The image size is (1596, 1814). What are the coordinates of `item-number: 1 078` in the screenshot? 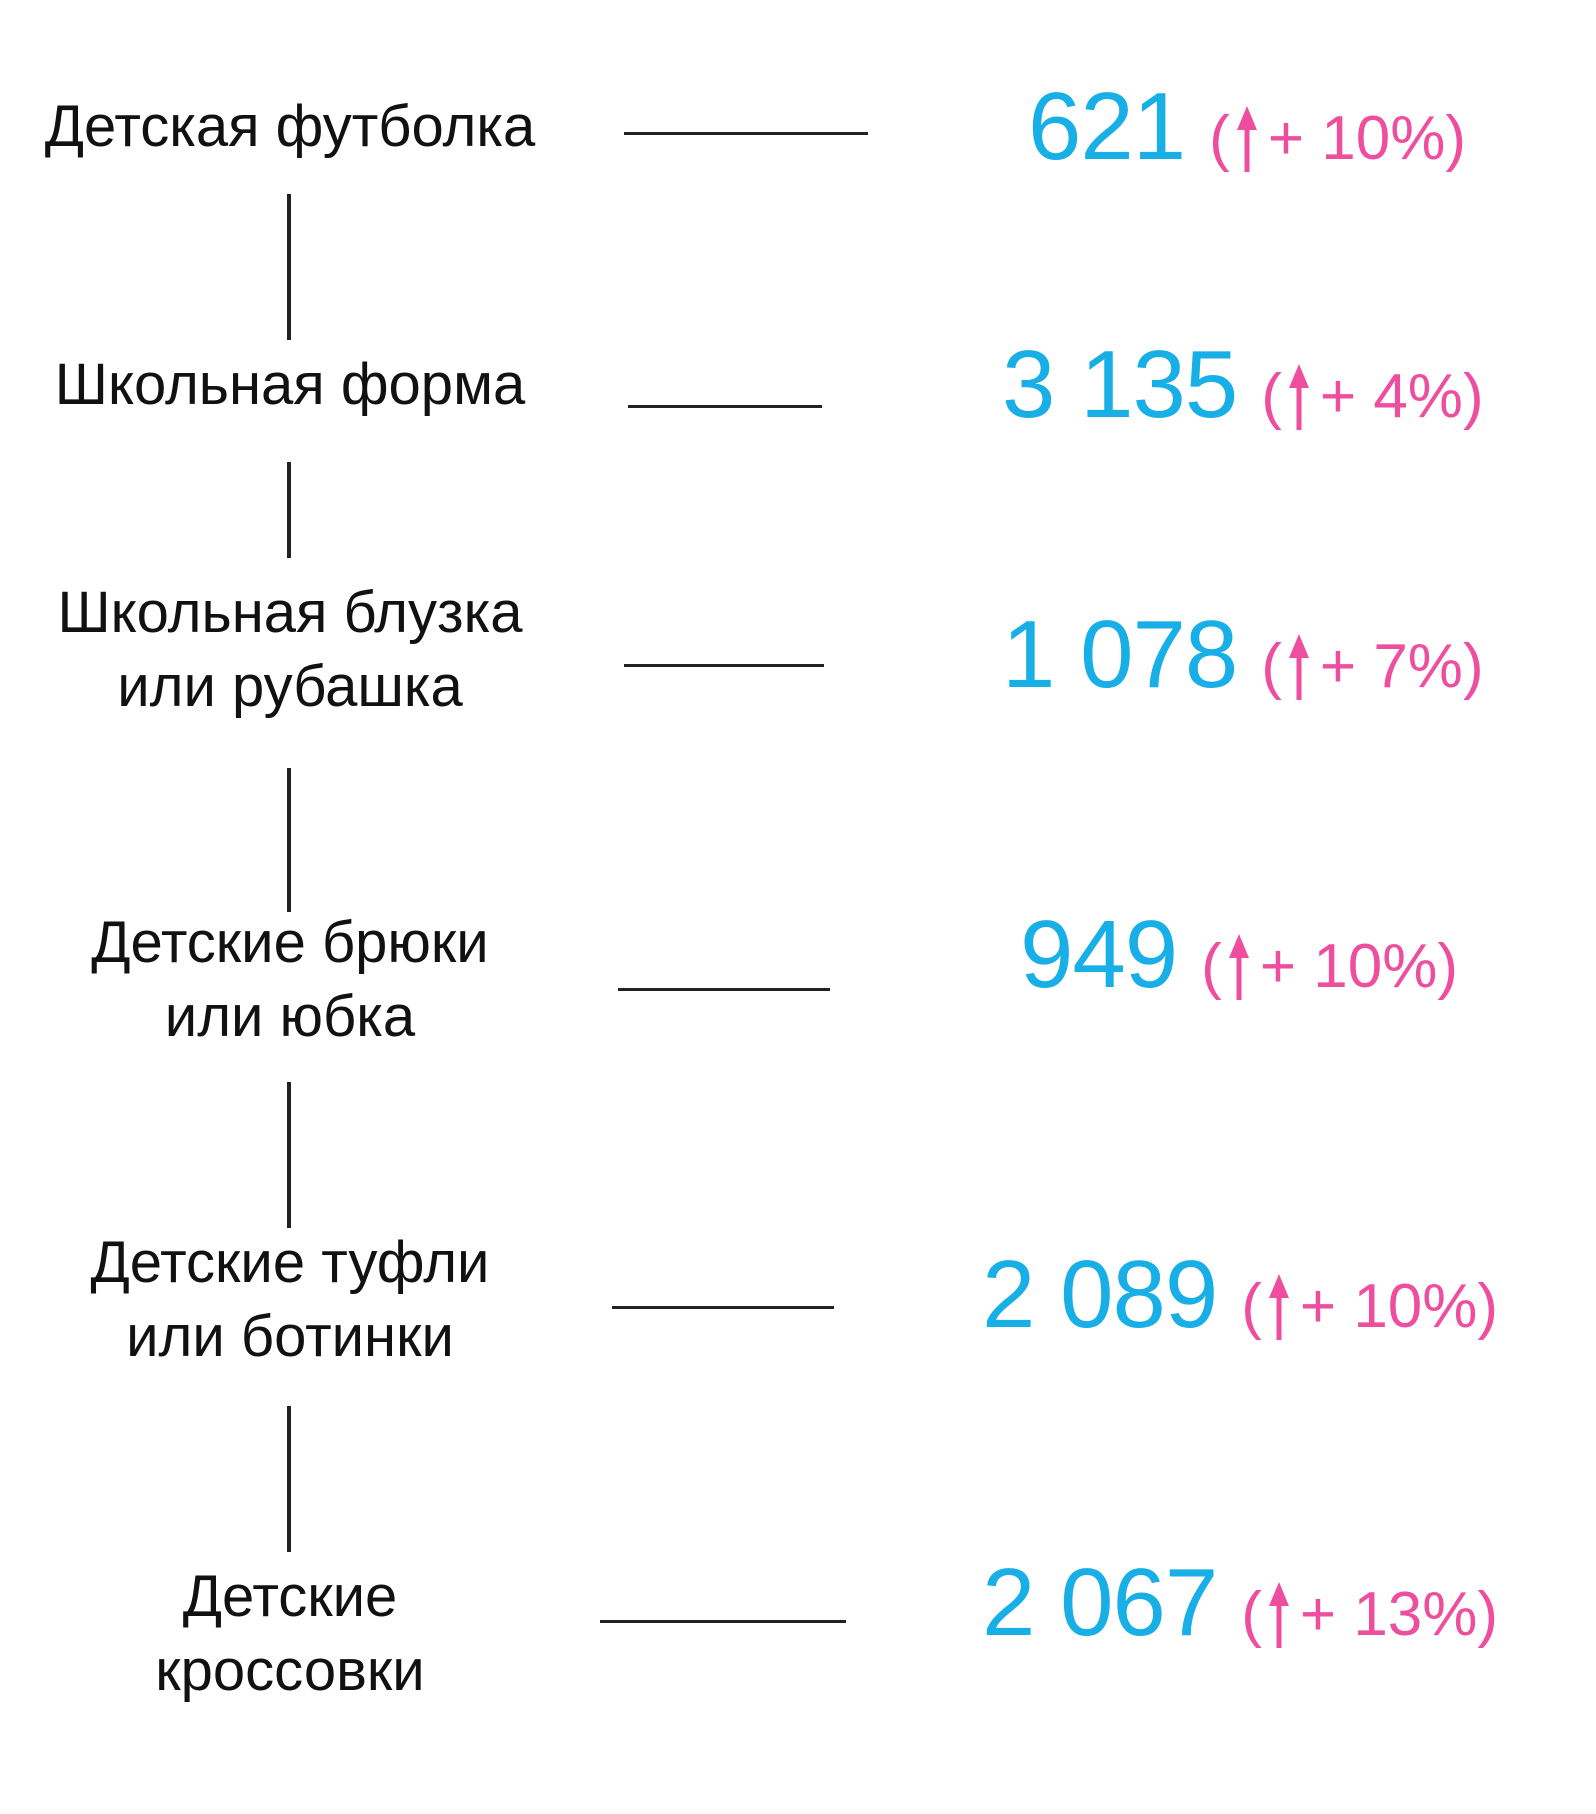 It's located at (1120, 654).